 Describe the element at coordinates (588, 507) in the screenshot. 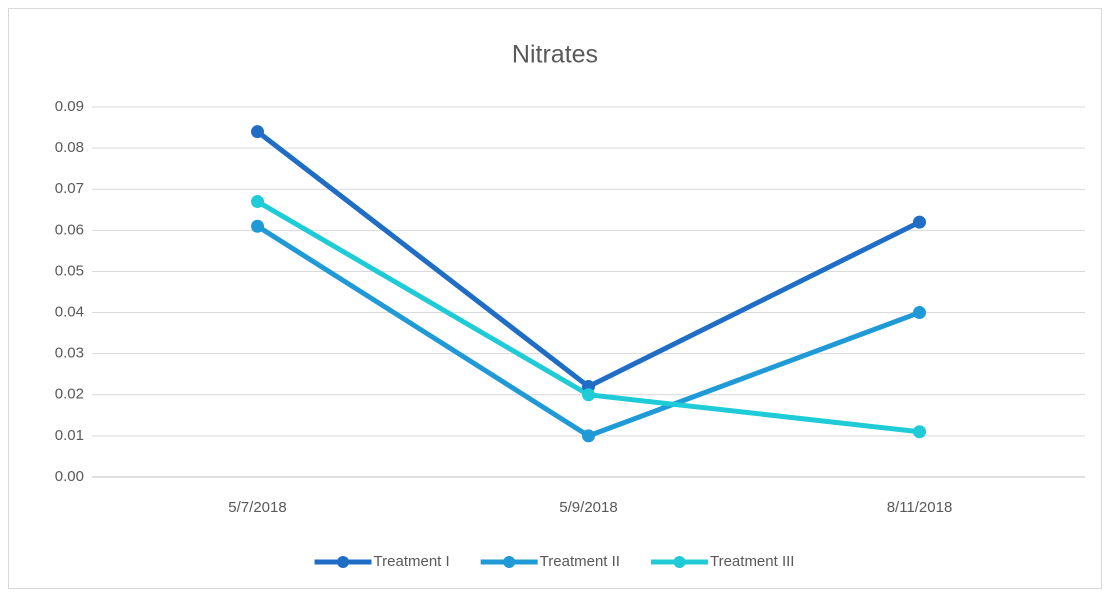

I see `x-tick-label: 5/9/2018` at that location.